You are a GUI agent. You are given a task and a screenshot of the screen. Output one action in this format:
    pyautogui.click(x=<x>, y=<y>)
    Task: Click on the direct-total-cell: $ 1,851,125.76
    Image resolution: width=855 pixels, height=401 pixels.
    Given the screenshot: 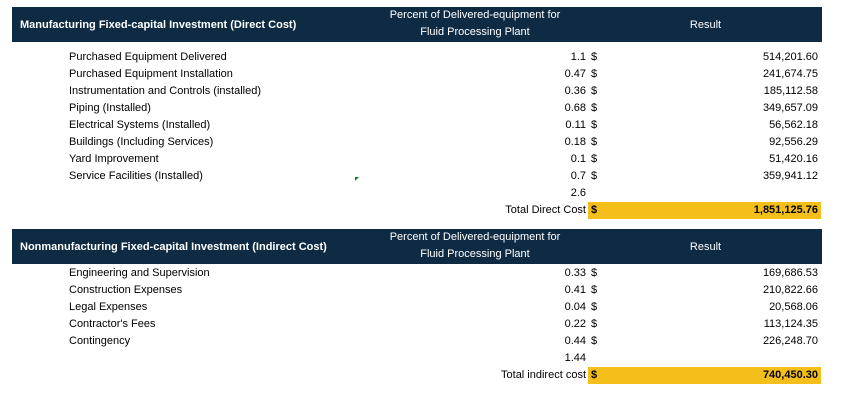 What is the action you would take?
    pyautogui.click(x=704, y=210)
    